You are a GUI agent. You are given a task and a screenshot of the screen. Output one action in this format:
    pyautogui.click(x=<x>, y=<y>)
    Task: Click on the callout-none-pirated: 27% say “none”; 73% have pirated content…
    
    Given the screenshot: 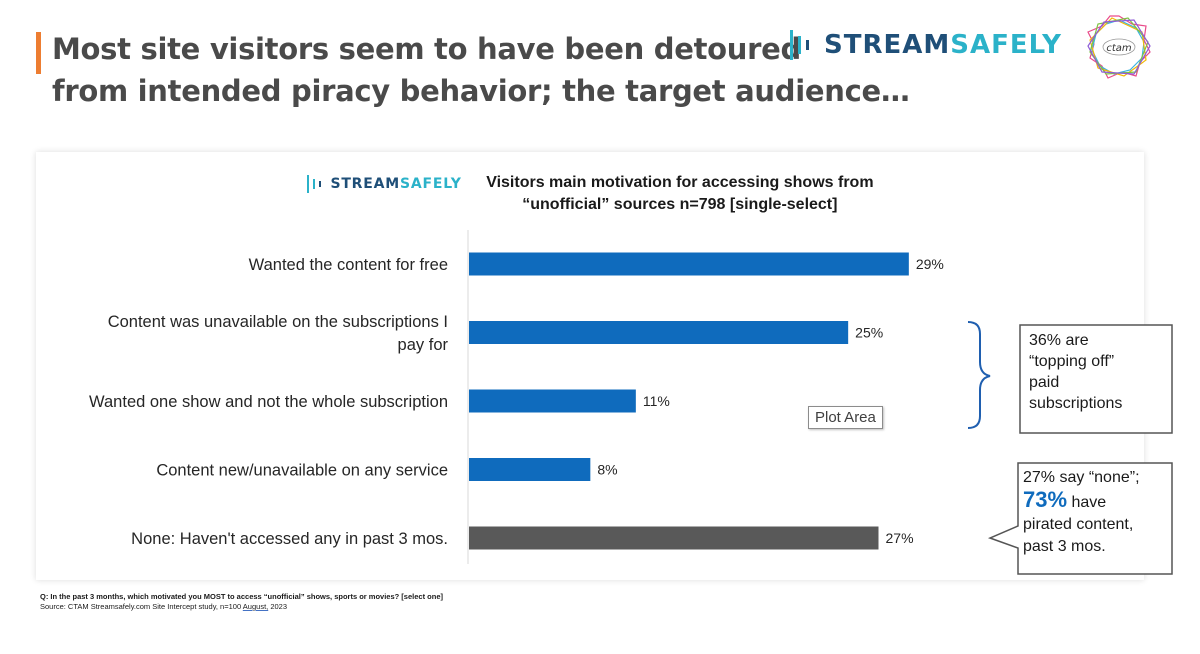 What is the action you would take?
    pyautogui.click(x=1098, y=512)
    